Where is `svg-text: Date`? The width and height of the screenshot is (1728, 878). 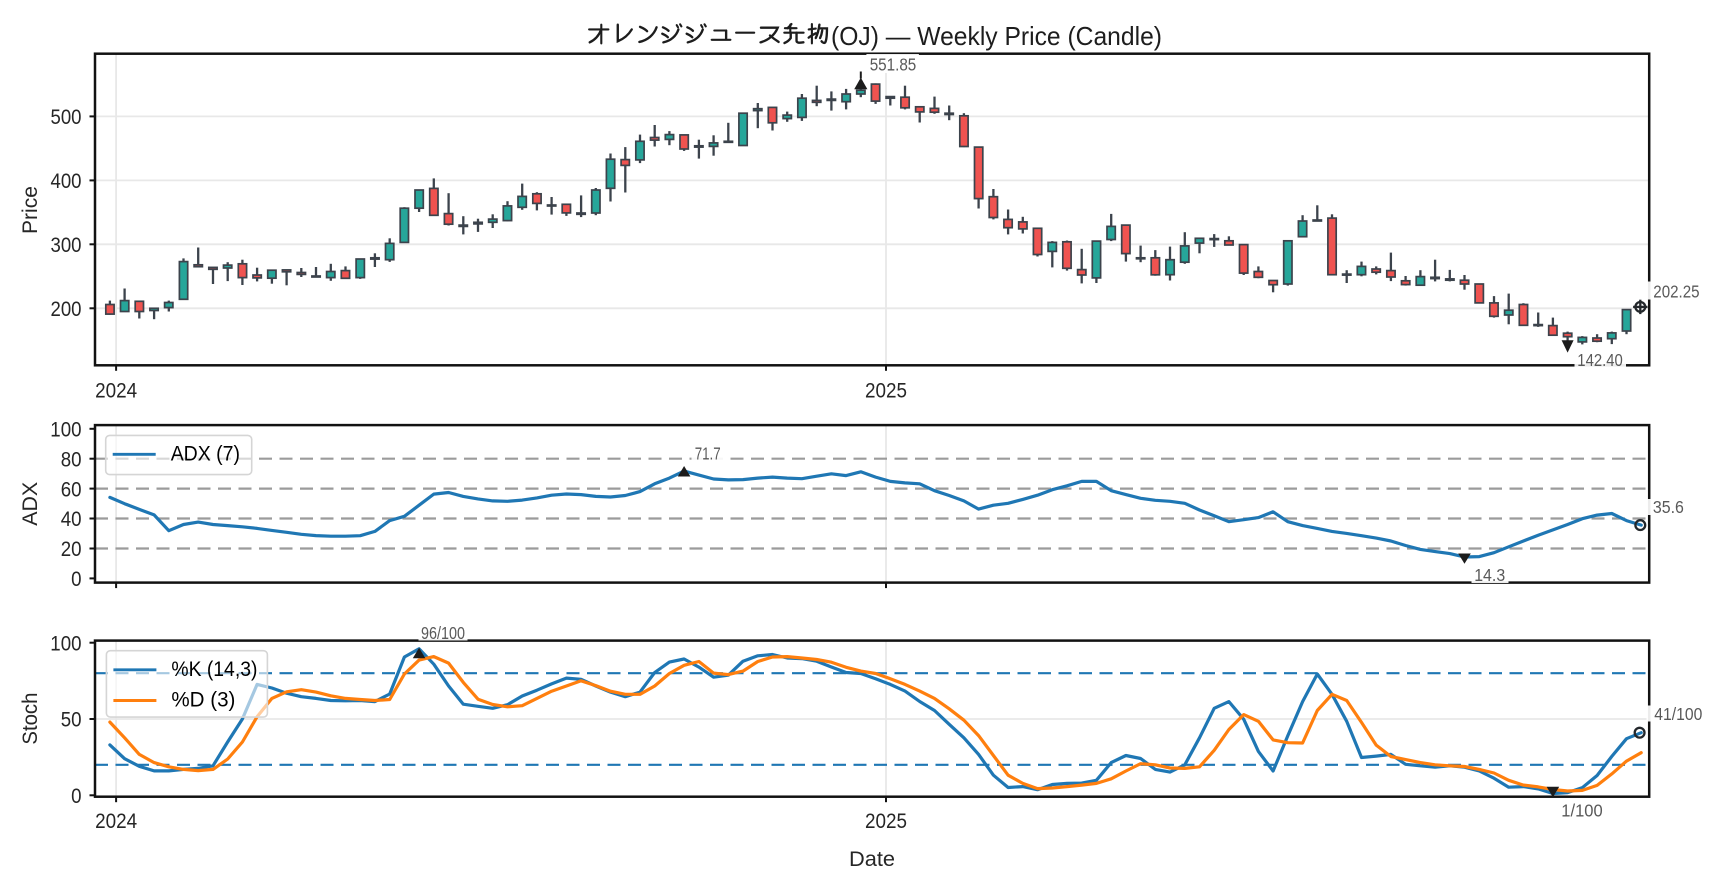 svg-text: Date is located at coordinates (872, 859).